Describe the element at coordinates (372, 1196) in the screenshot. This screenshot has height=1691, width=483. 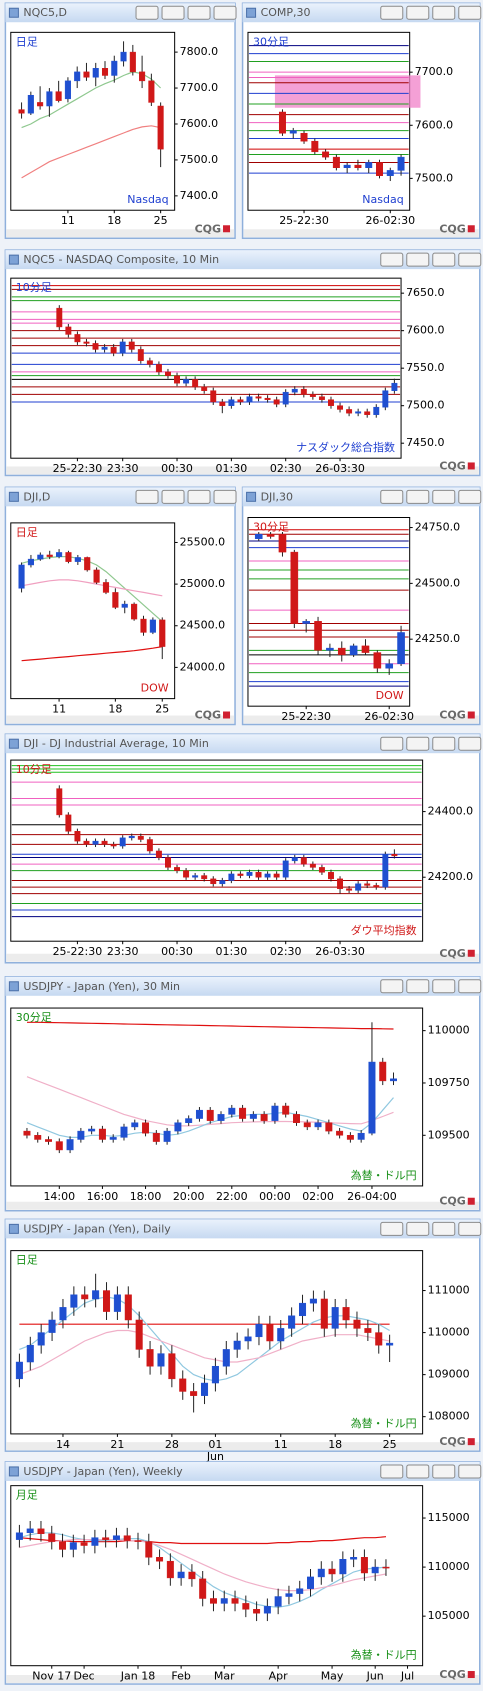
I see `x-tick-label: 26-04:00` at that location.